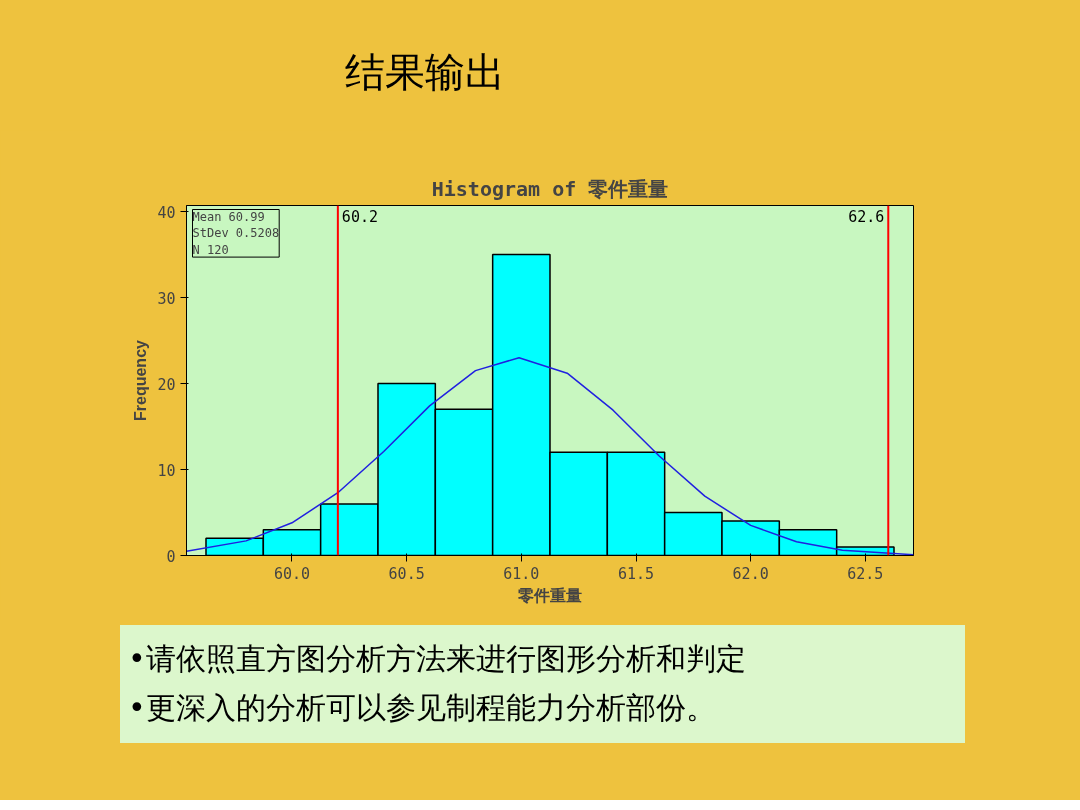  What do you see at coordinates (750, 573) in the screenshot?
I see `x-tick-label: 62.0` at bounding box center [750, 573].